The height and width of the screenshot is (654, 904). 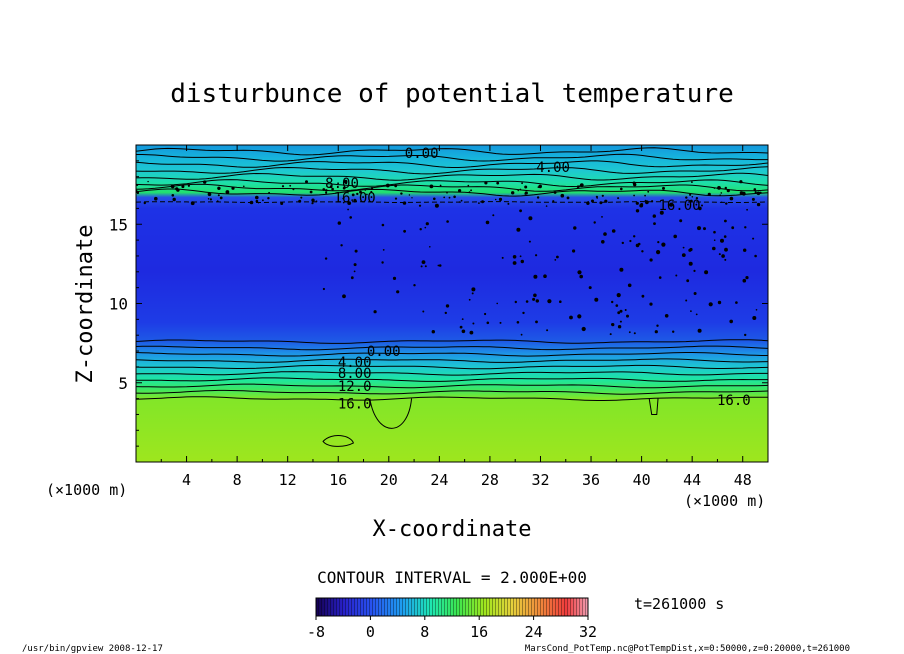 I want to click on x-tick-label: 40, so click(x=642, y=480).